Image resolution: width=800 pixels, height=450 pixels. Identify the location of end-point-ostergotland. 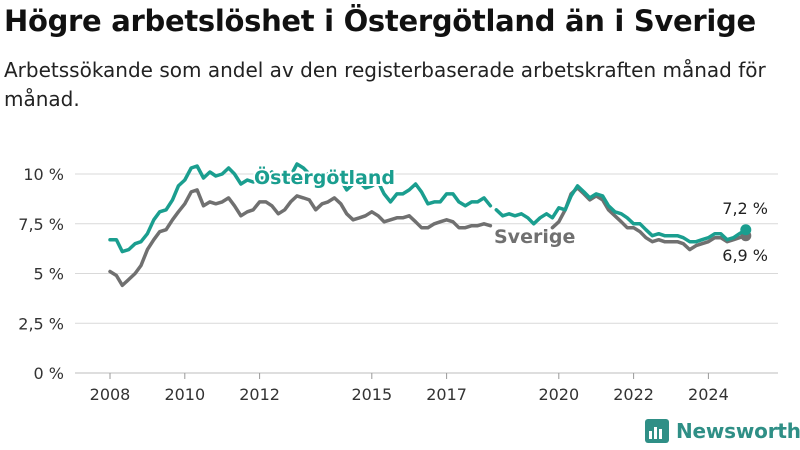
(746, 230).